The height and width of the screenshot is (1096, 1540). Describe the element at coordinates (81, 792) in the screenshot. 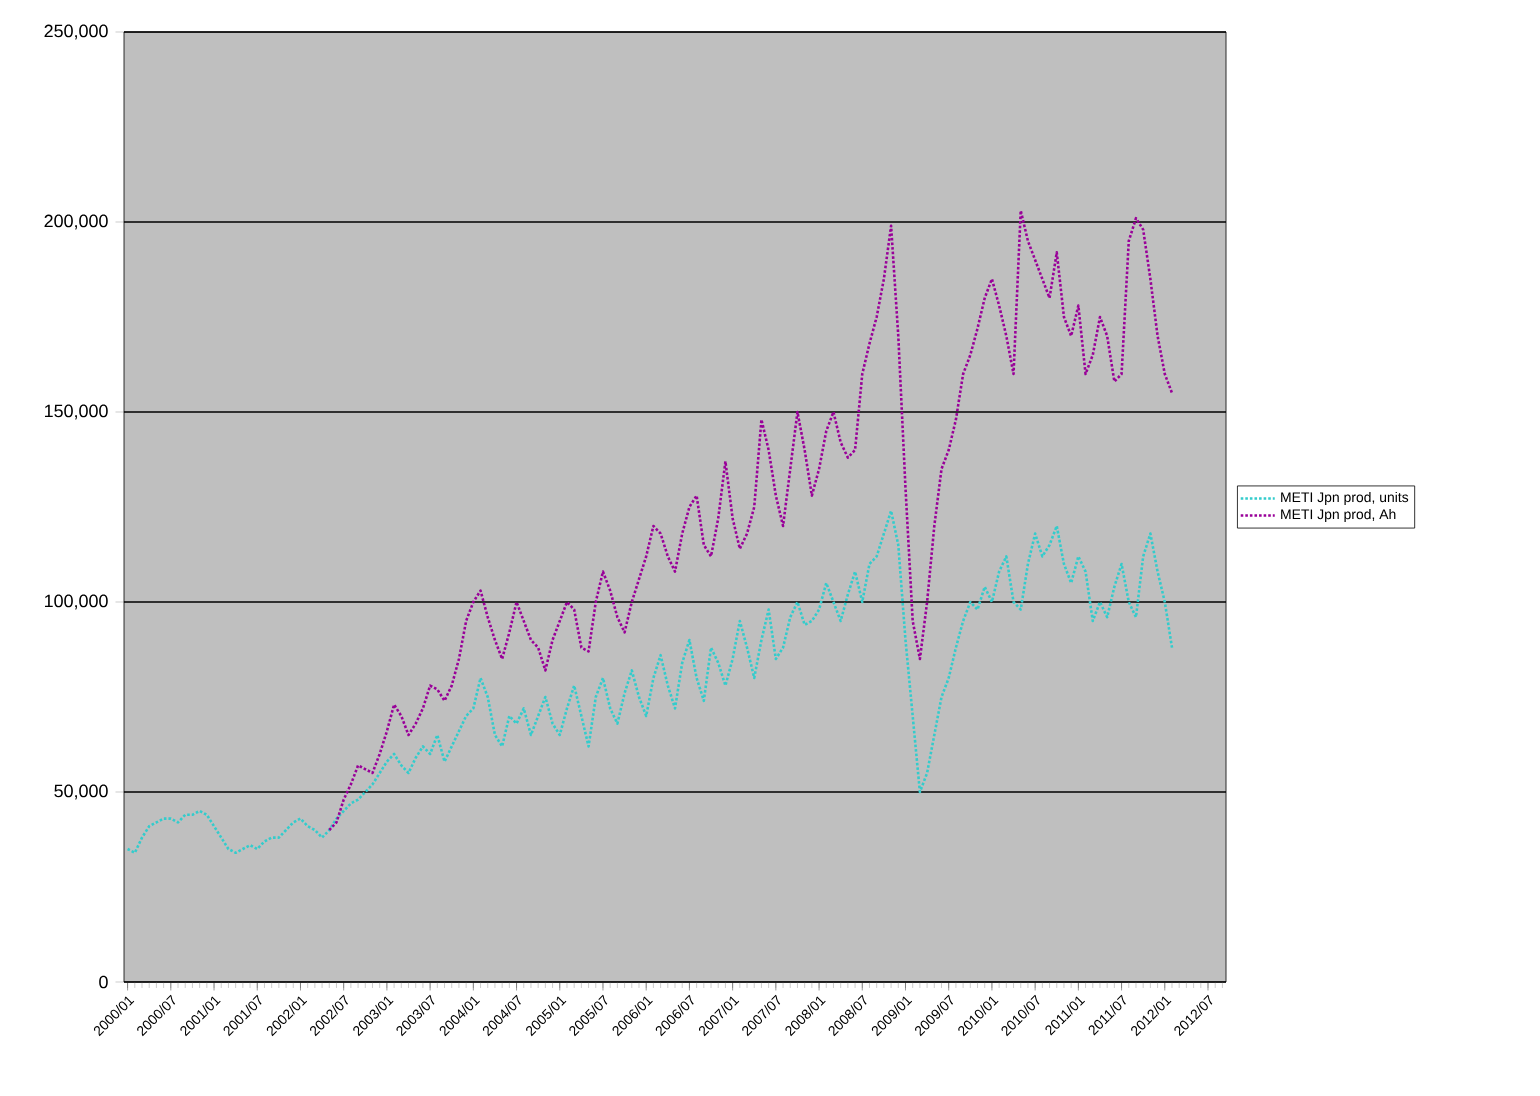

I see `y-tick-label: 50,000` at that location.